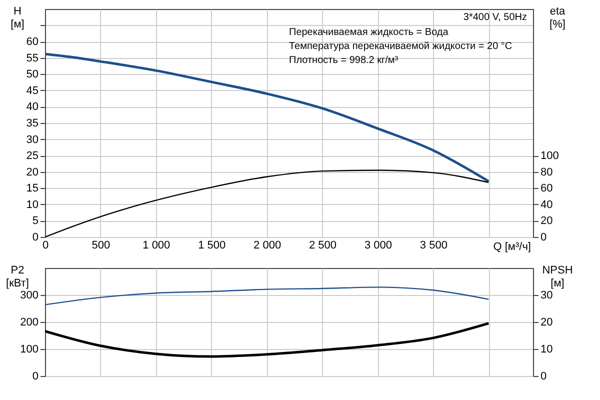  Describe the element at coordinates (378, 246) in the screenshot. I see `x-tick-label: 3 000` at that location.